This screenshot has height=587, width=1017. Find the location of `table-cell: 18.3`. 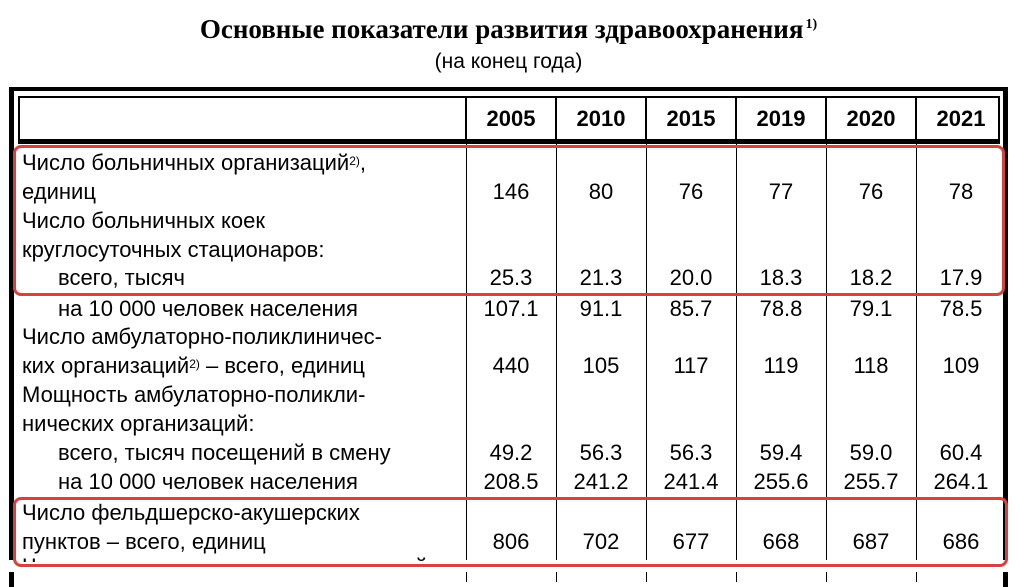

table-cell: 18.3 is located at coordinates (781, 277).